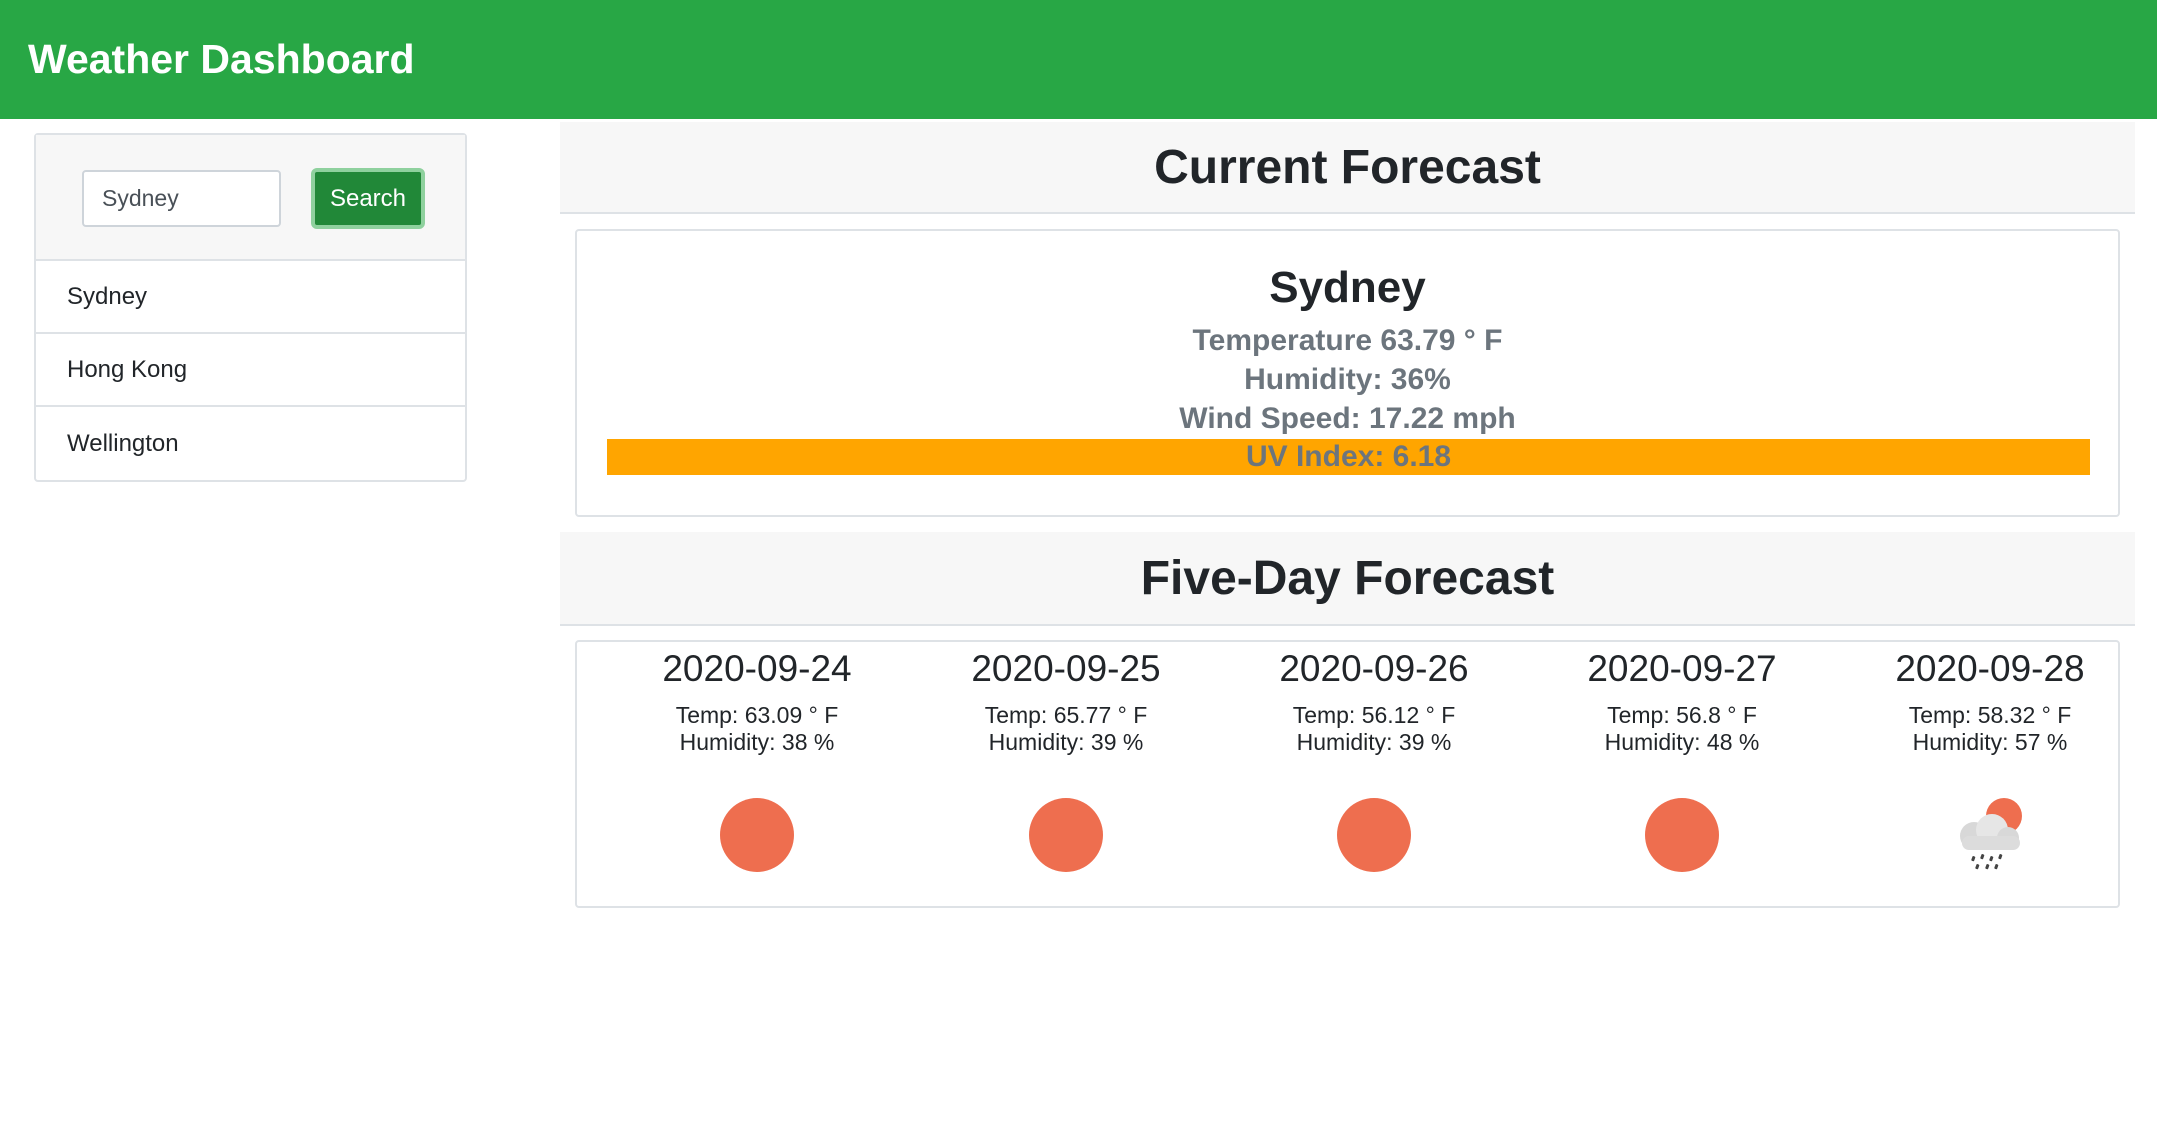 This screenshot has height=1129, width=2157. What do you see at coordinates (1347, 168) in the screenshot?
I see `current-forecast-header: Current Forecast` at bounding box center [1347, 168].